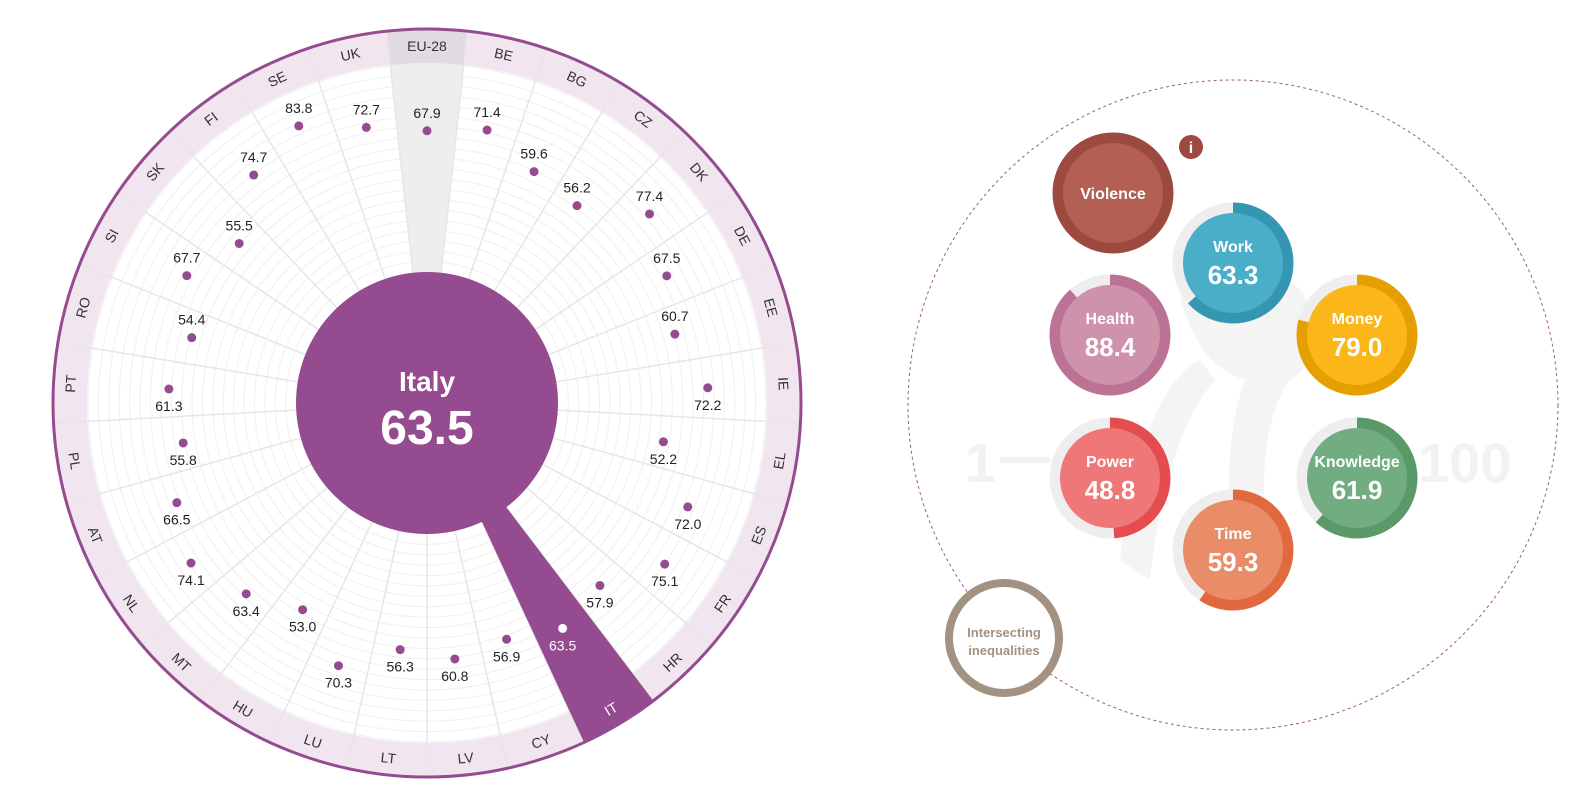 Image resolution: width=1585 pixels, height=799 pixels. Describe the element at coordinates (980, 462) in the screenshot. I see `scale-min-label: 1` at that location.